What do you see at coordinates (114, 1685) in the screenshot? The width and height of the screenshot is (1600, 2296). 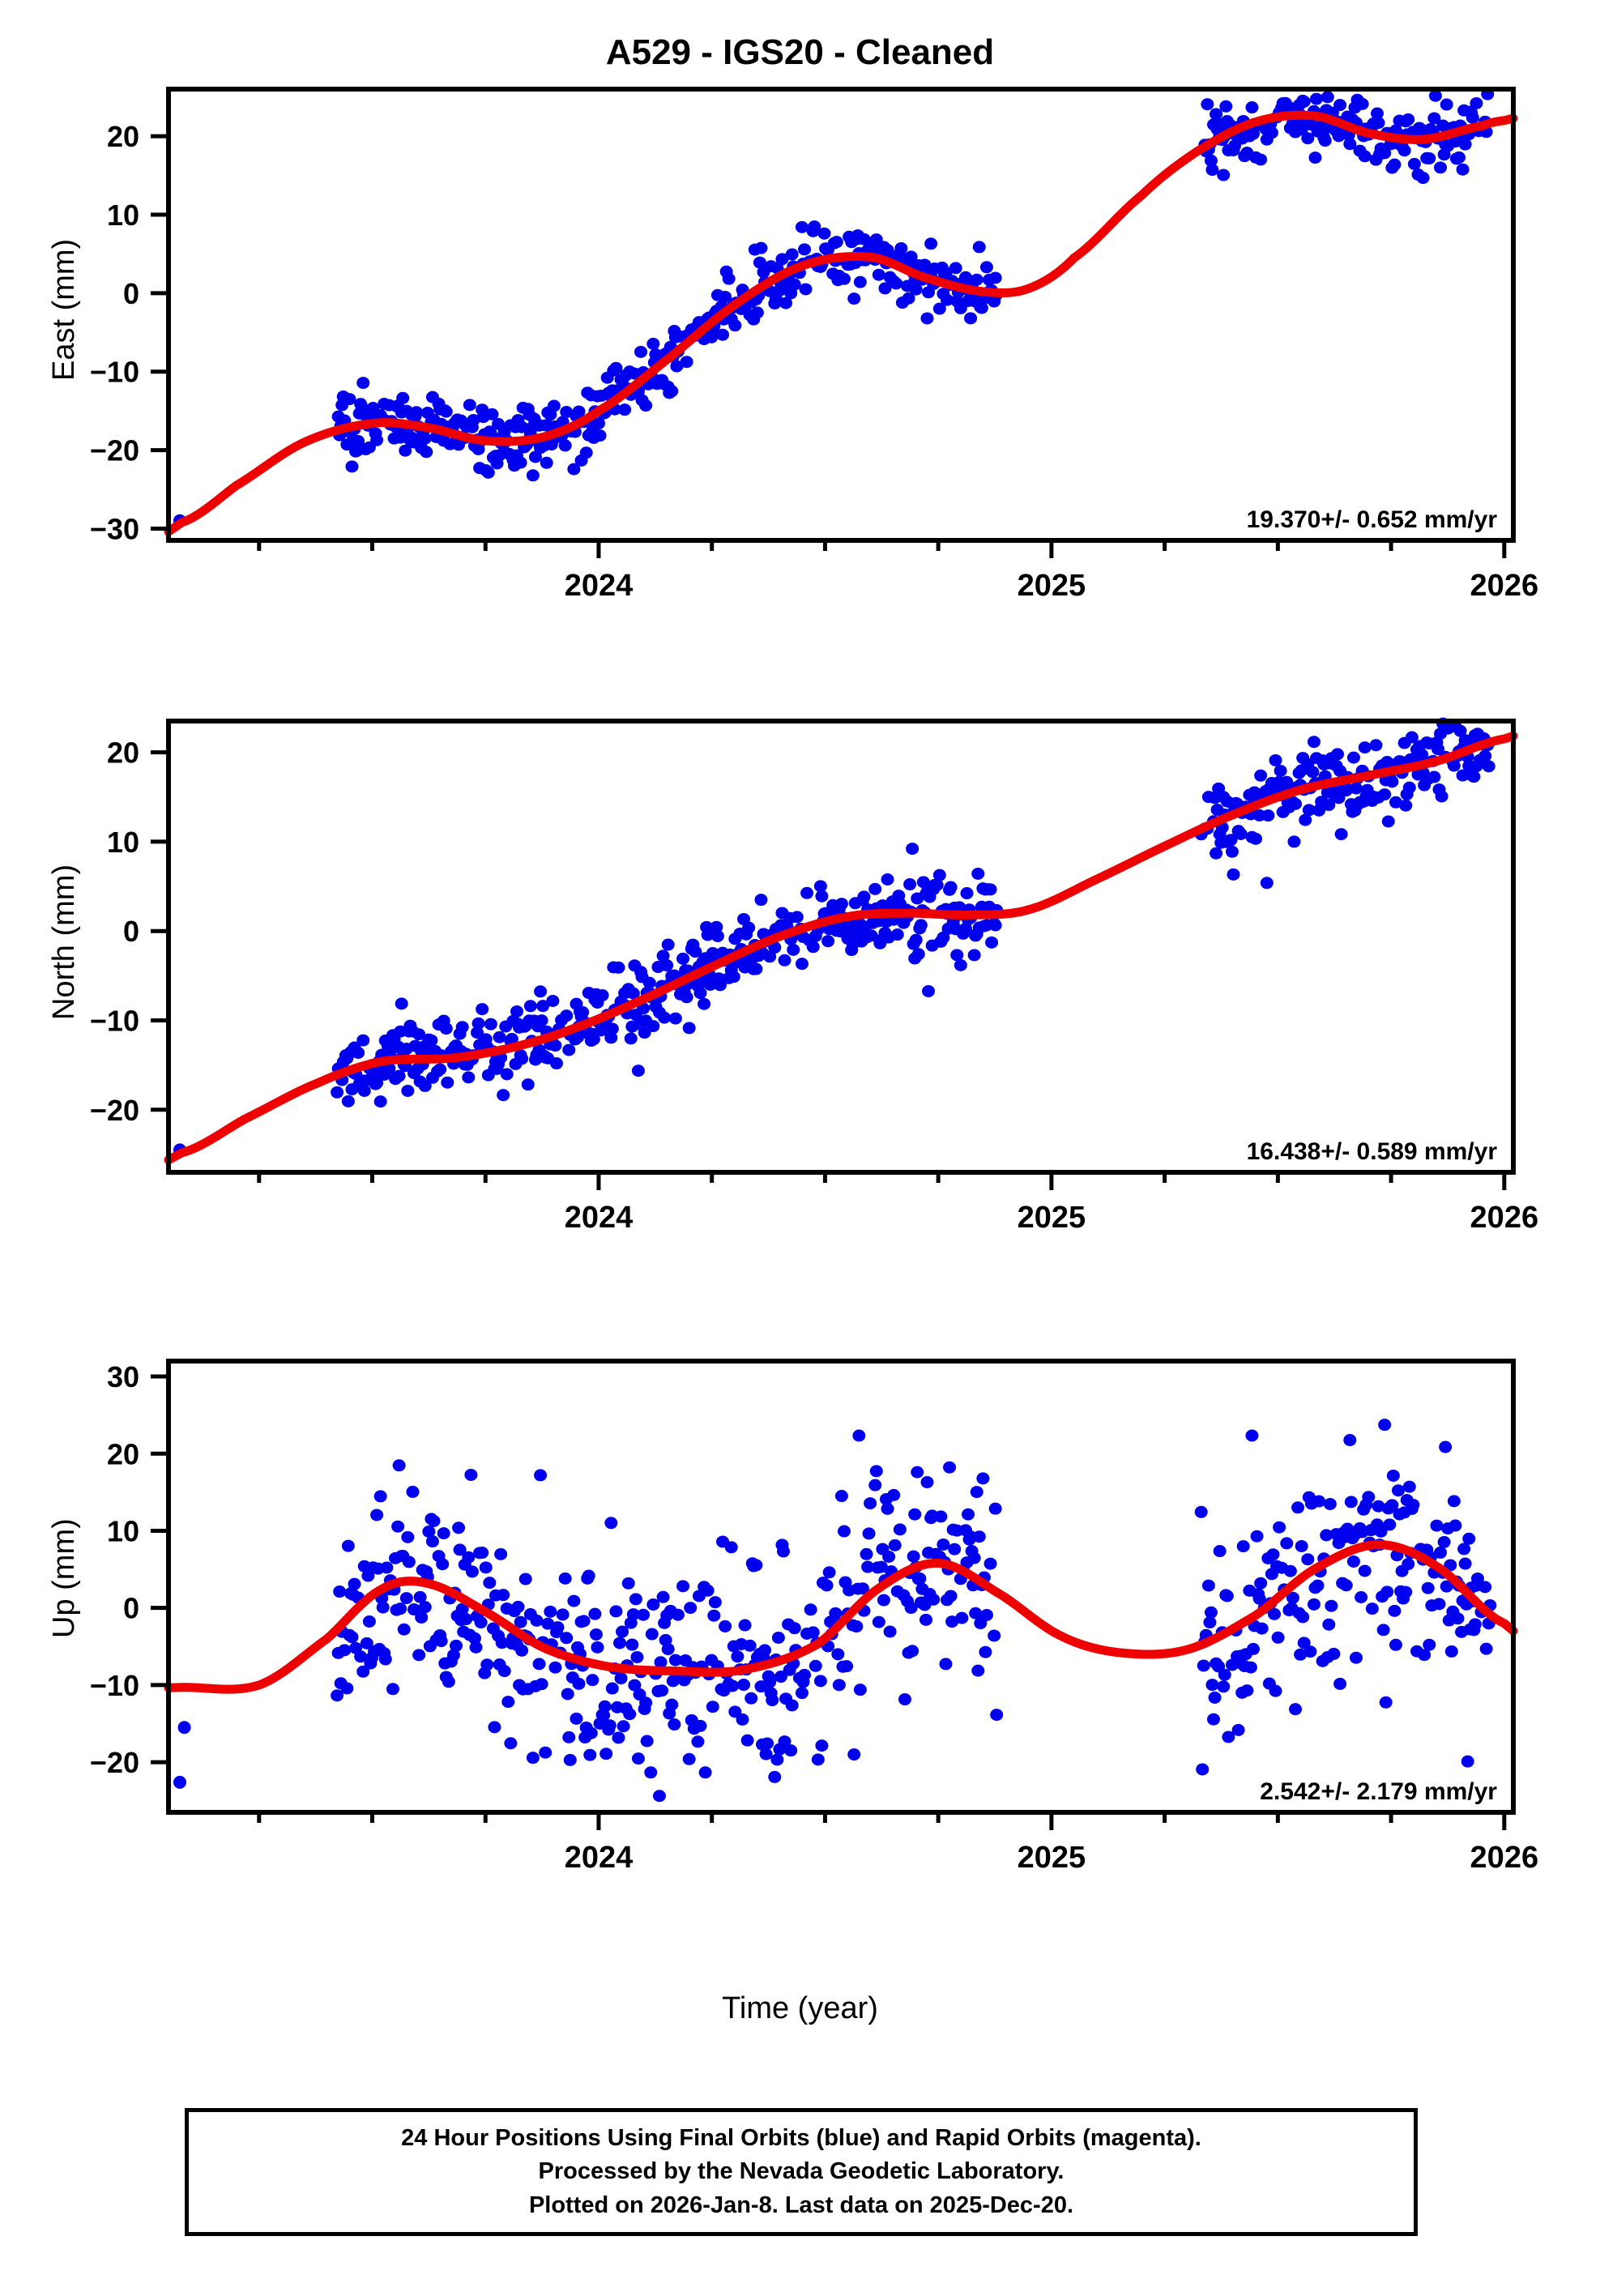 I see `y-tick-label: −10` at bounding box center [114, 1685].